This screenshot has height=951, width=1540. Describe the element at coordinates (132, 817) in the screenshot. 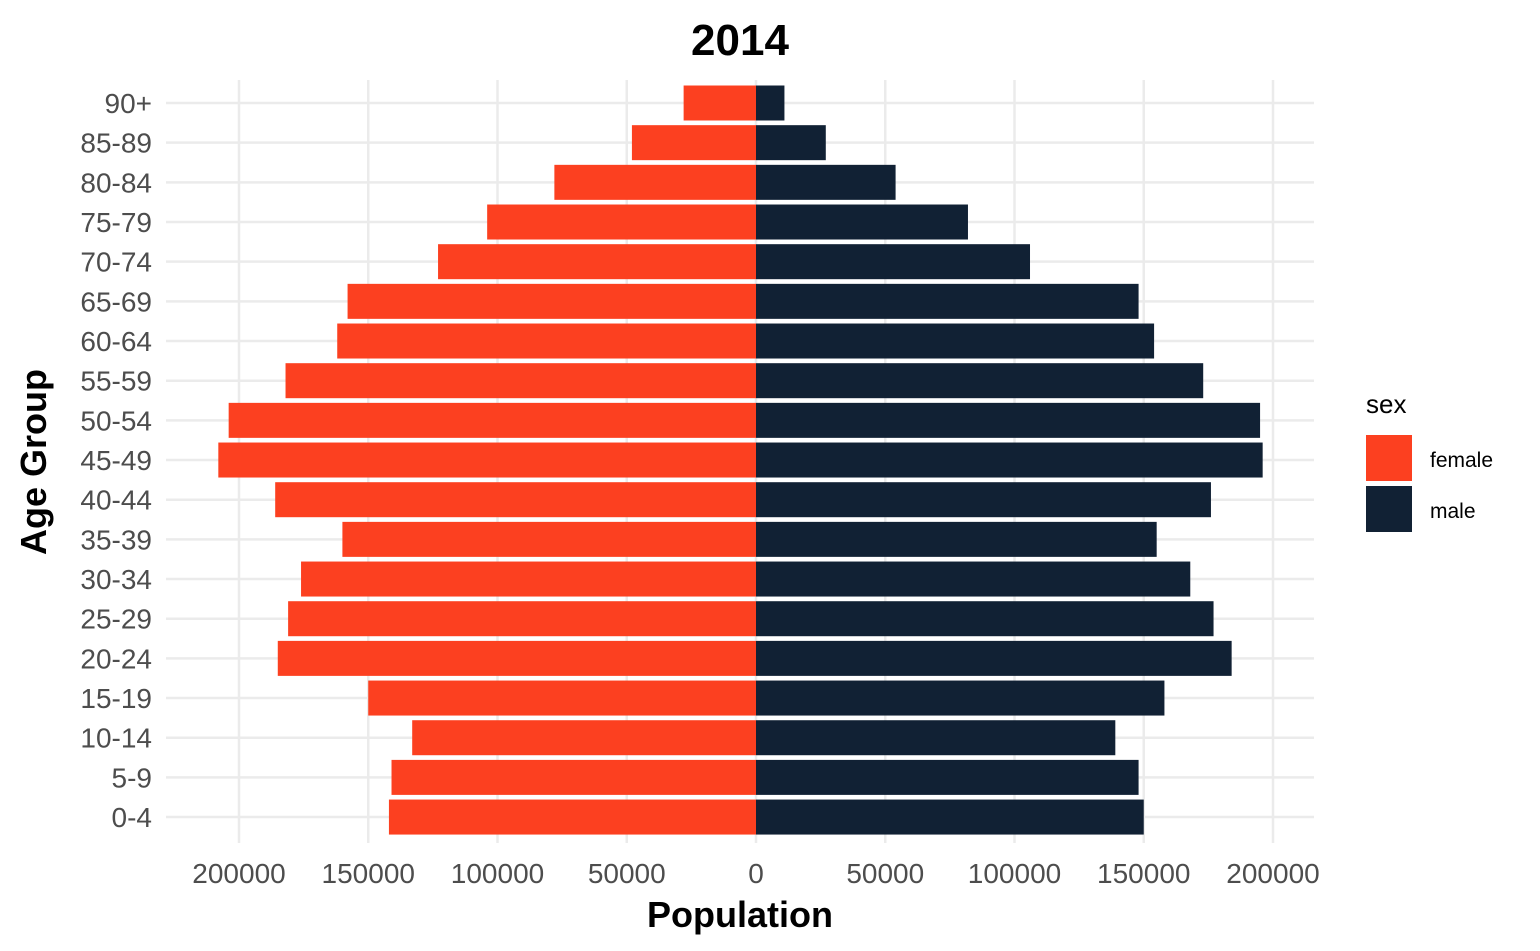

I see `y-tick-label: 0-4` at that location.